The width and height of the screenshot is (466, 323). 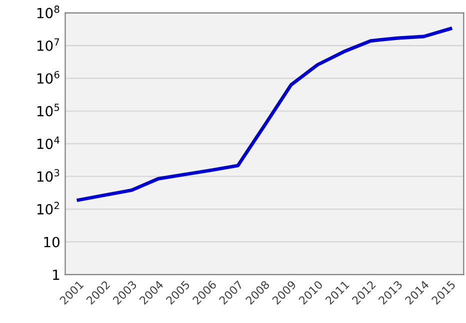 What do you see at coordinates (48, 208) in the screenshot?
I see `y-tick-label: 10$^{2}$` at bounding box center [48, 208].